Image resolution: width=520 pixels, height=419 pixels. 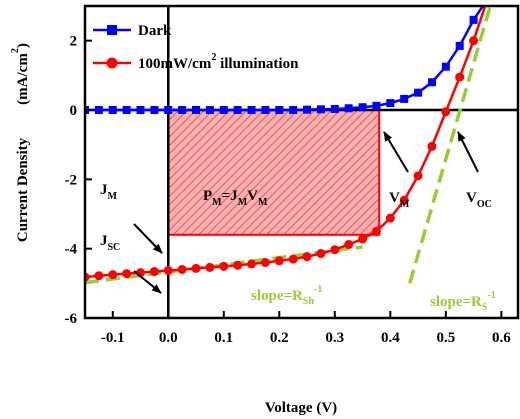 I want to click on pm-annotation: PM=JMVM, so click(x=235, y=198).